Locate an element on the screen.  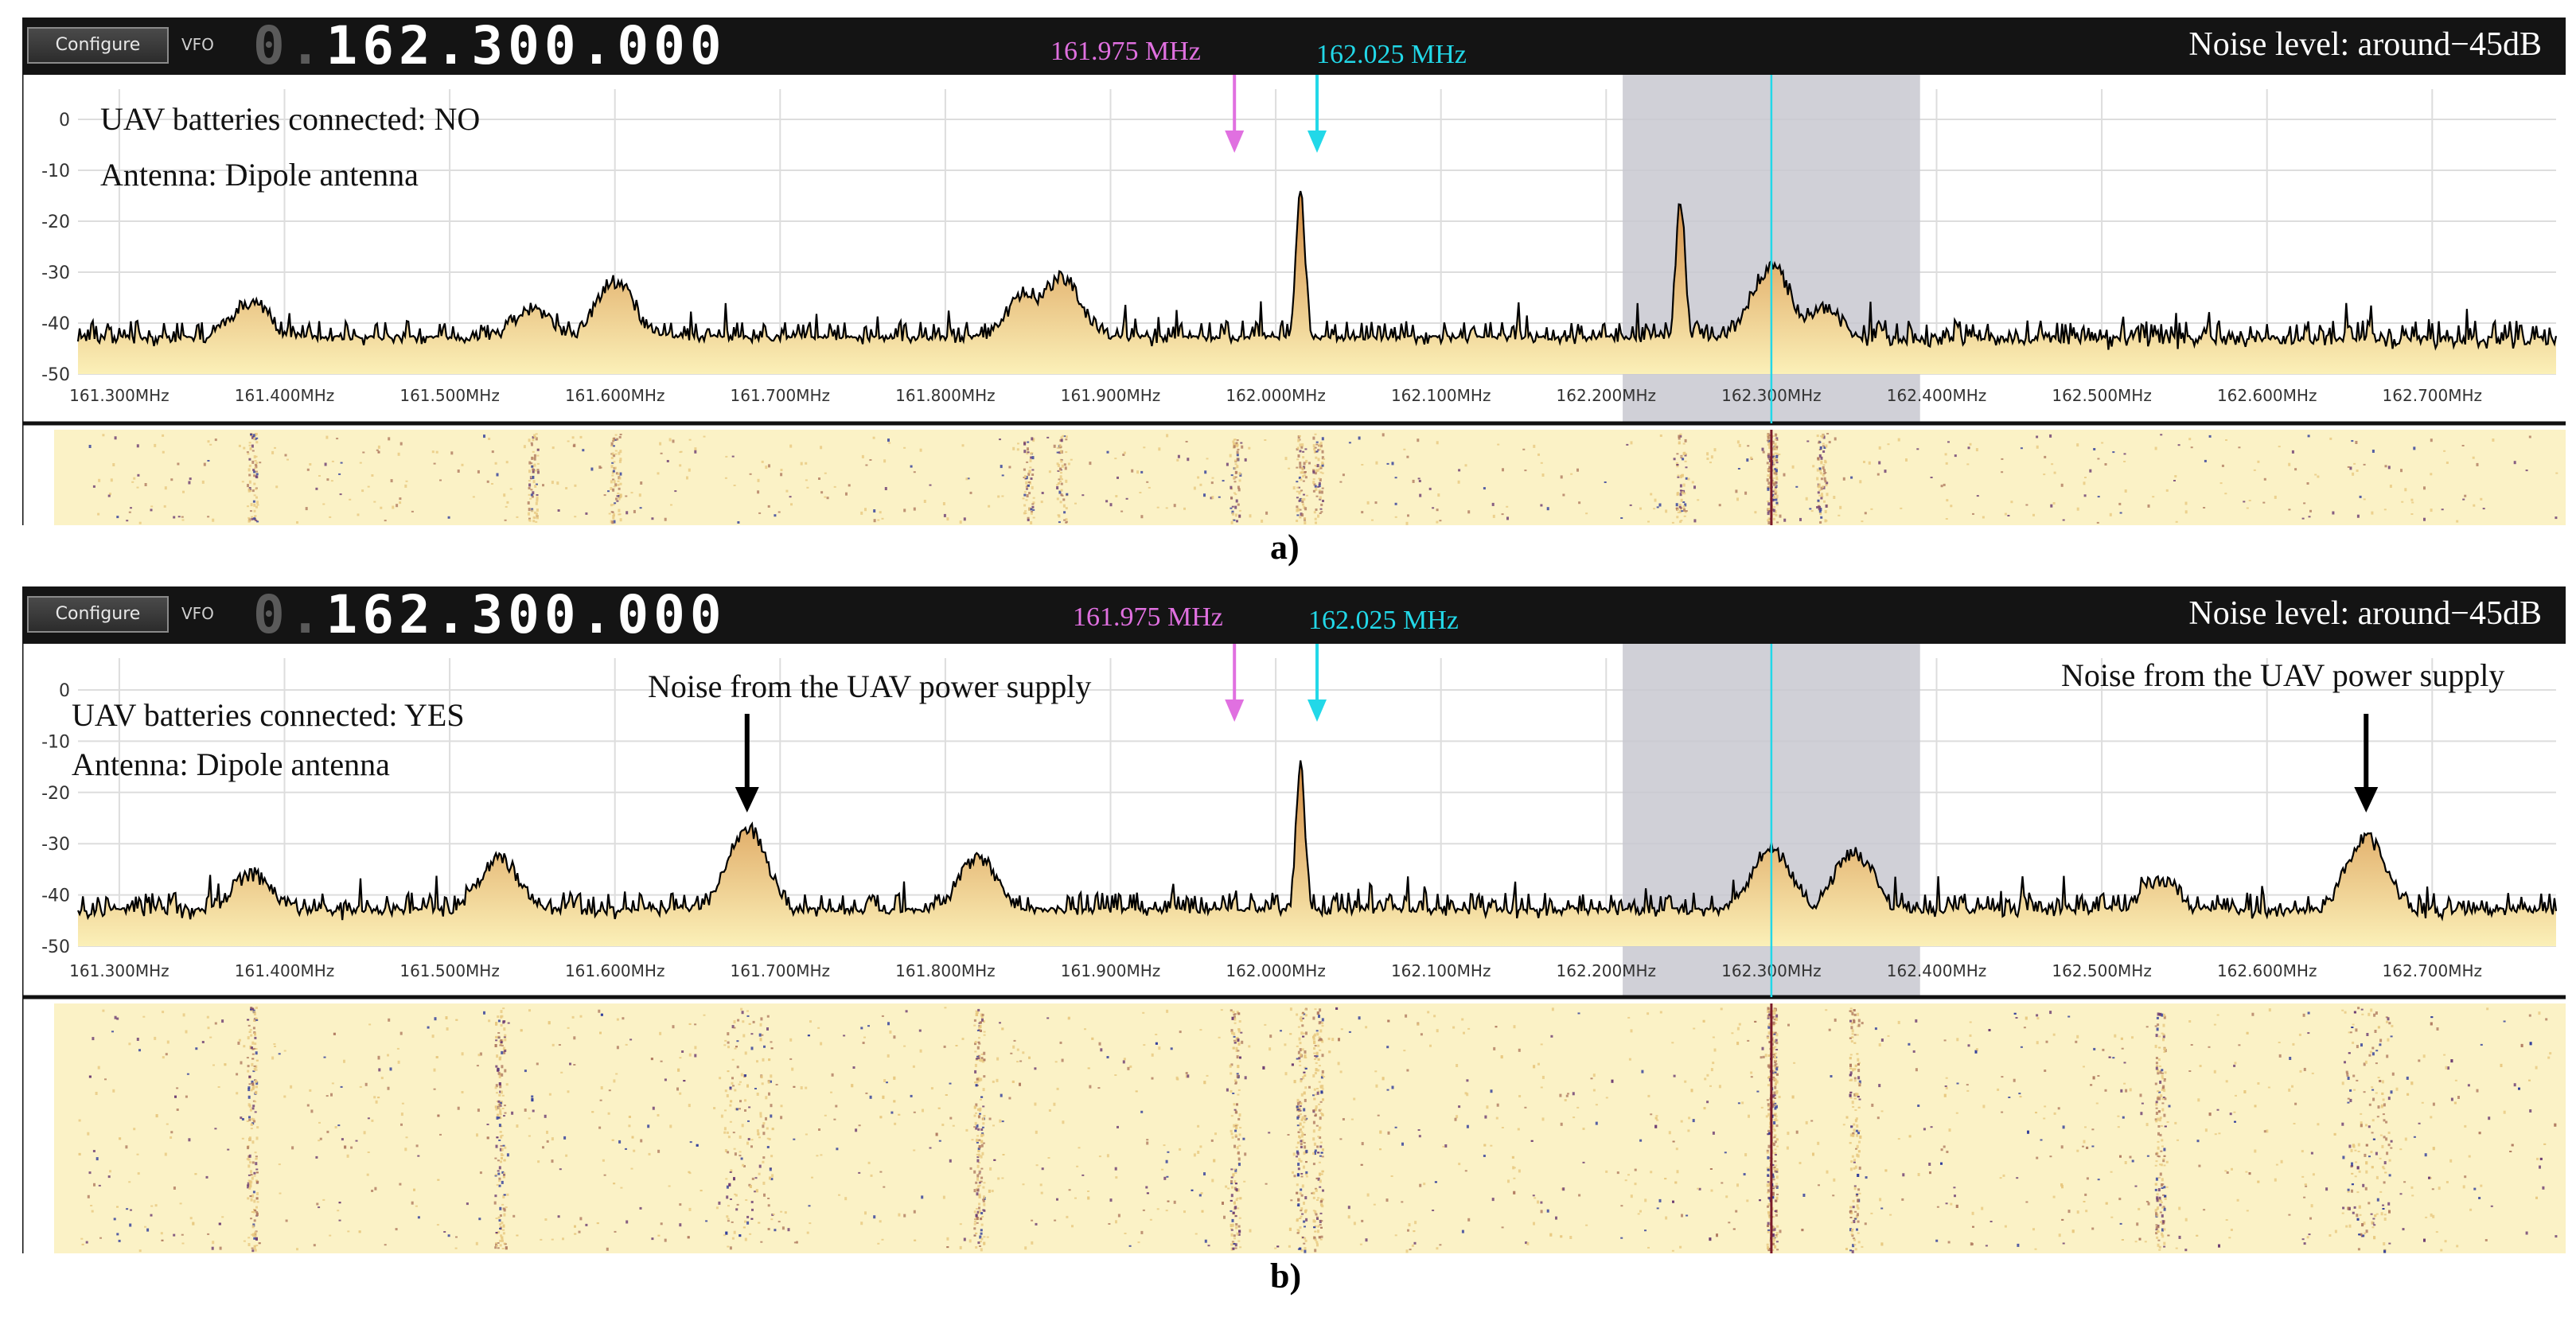
configure-button: Configure is located at coordinates (98, 45).